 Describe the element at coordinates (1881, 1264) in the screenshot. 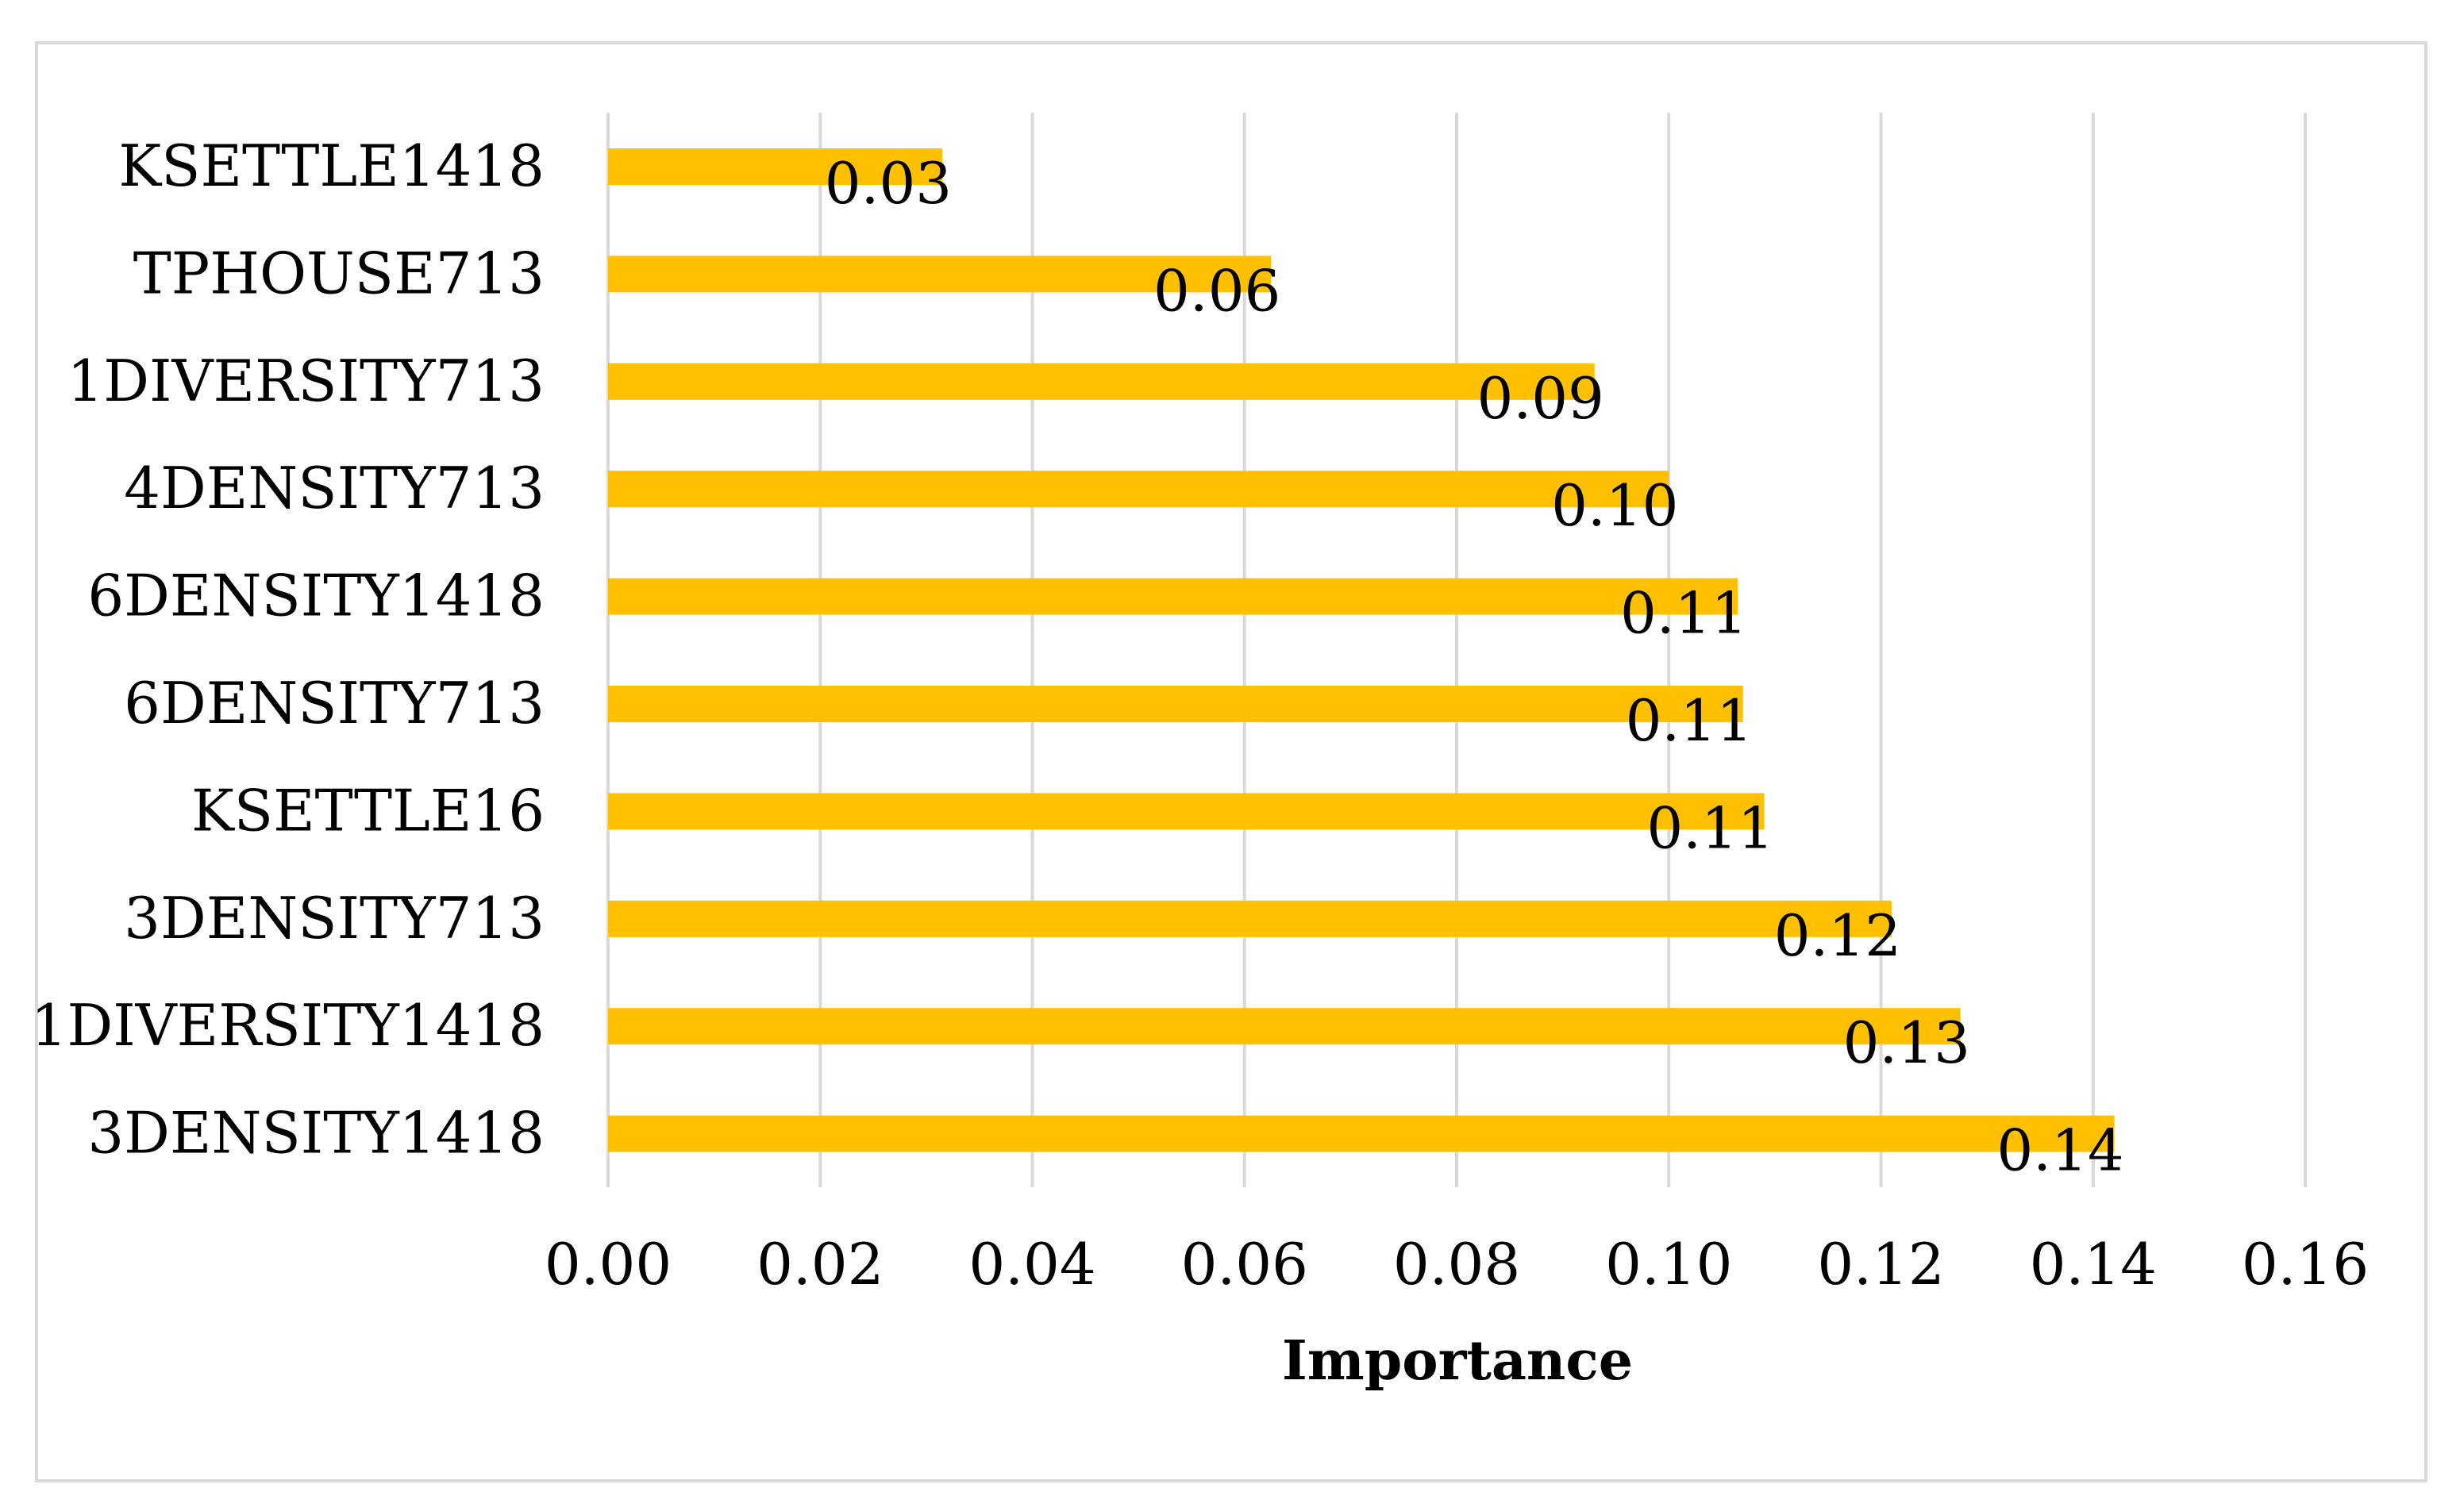

I see `x-tick-label: 0.12` at that location.